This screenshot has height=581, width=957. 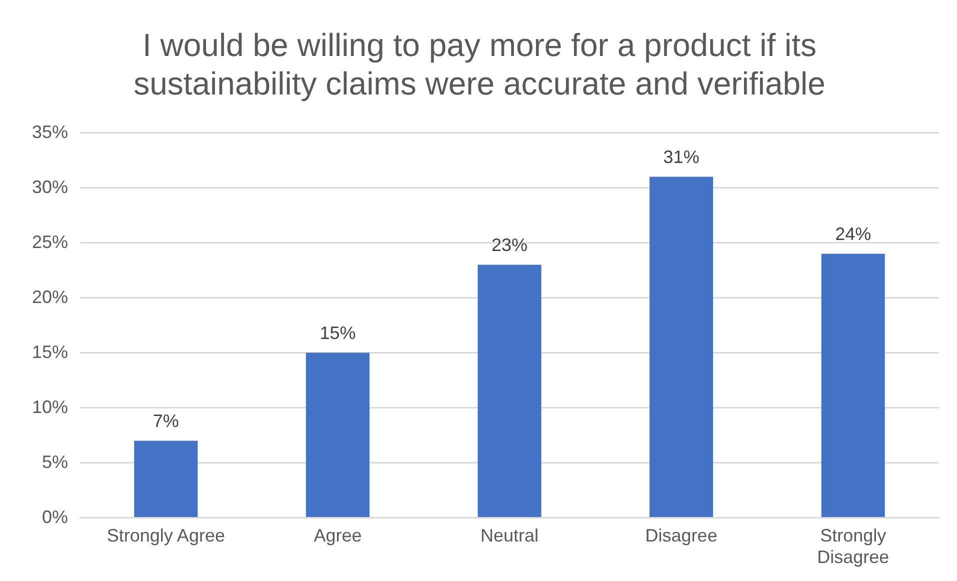 I want to click on data-label: 31%, so click(x=681, y=156).